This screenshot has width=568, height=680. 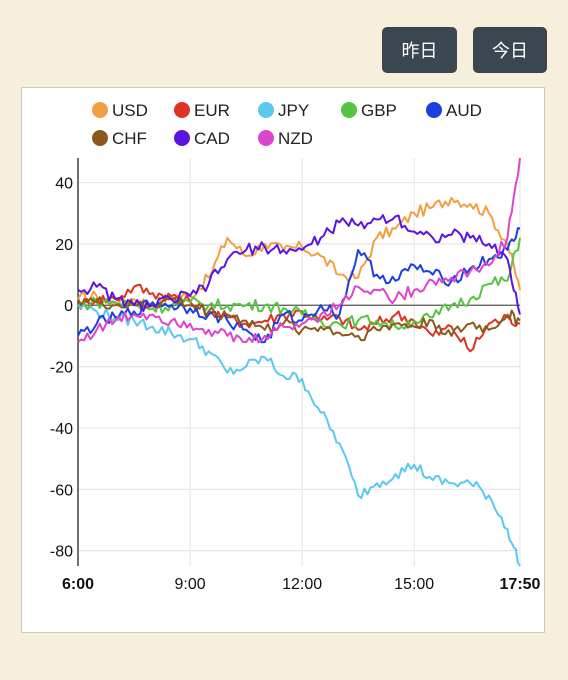 What do you see at coordinates (182, 138) in the screenshot?
I see `legend-marker-cad` at bounding box center [182, 138].